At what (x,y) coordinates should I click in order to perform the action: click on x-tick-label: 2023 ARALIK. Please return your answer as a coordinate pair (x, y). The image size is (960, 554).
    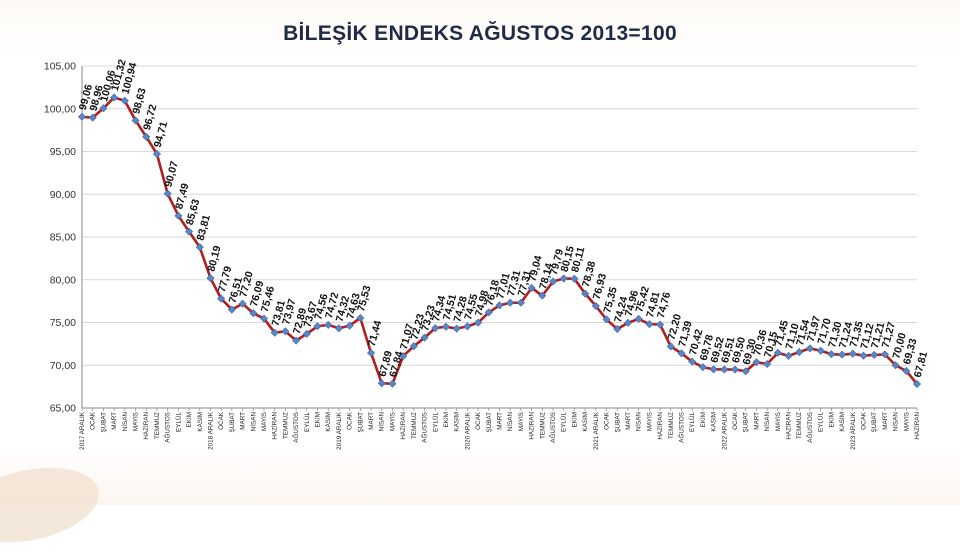
    Looking at the image, I should click on (853, 430).